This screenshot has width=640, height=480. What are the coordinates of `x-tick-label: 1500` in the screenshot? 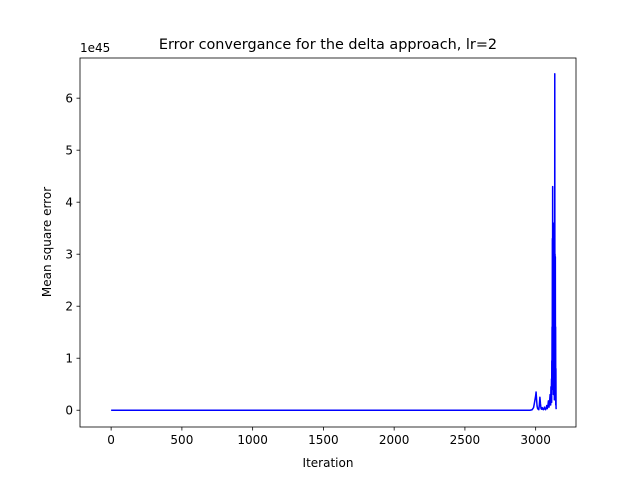 It's located at (323, 440).